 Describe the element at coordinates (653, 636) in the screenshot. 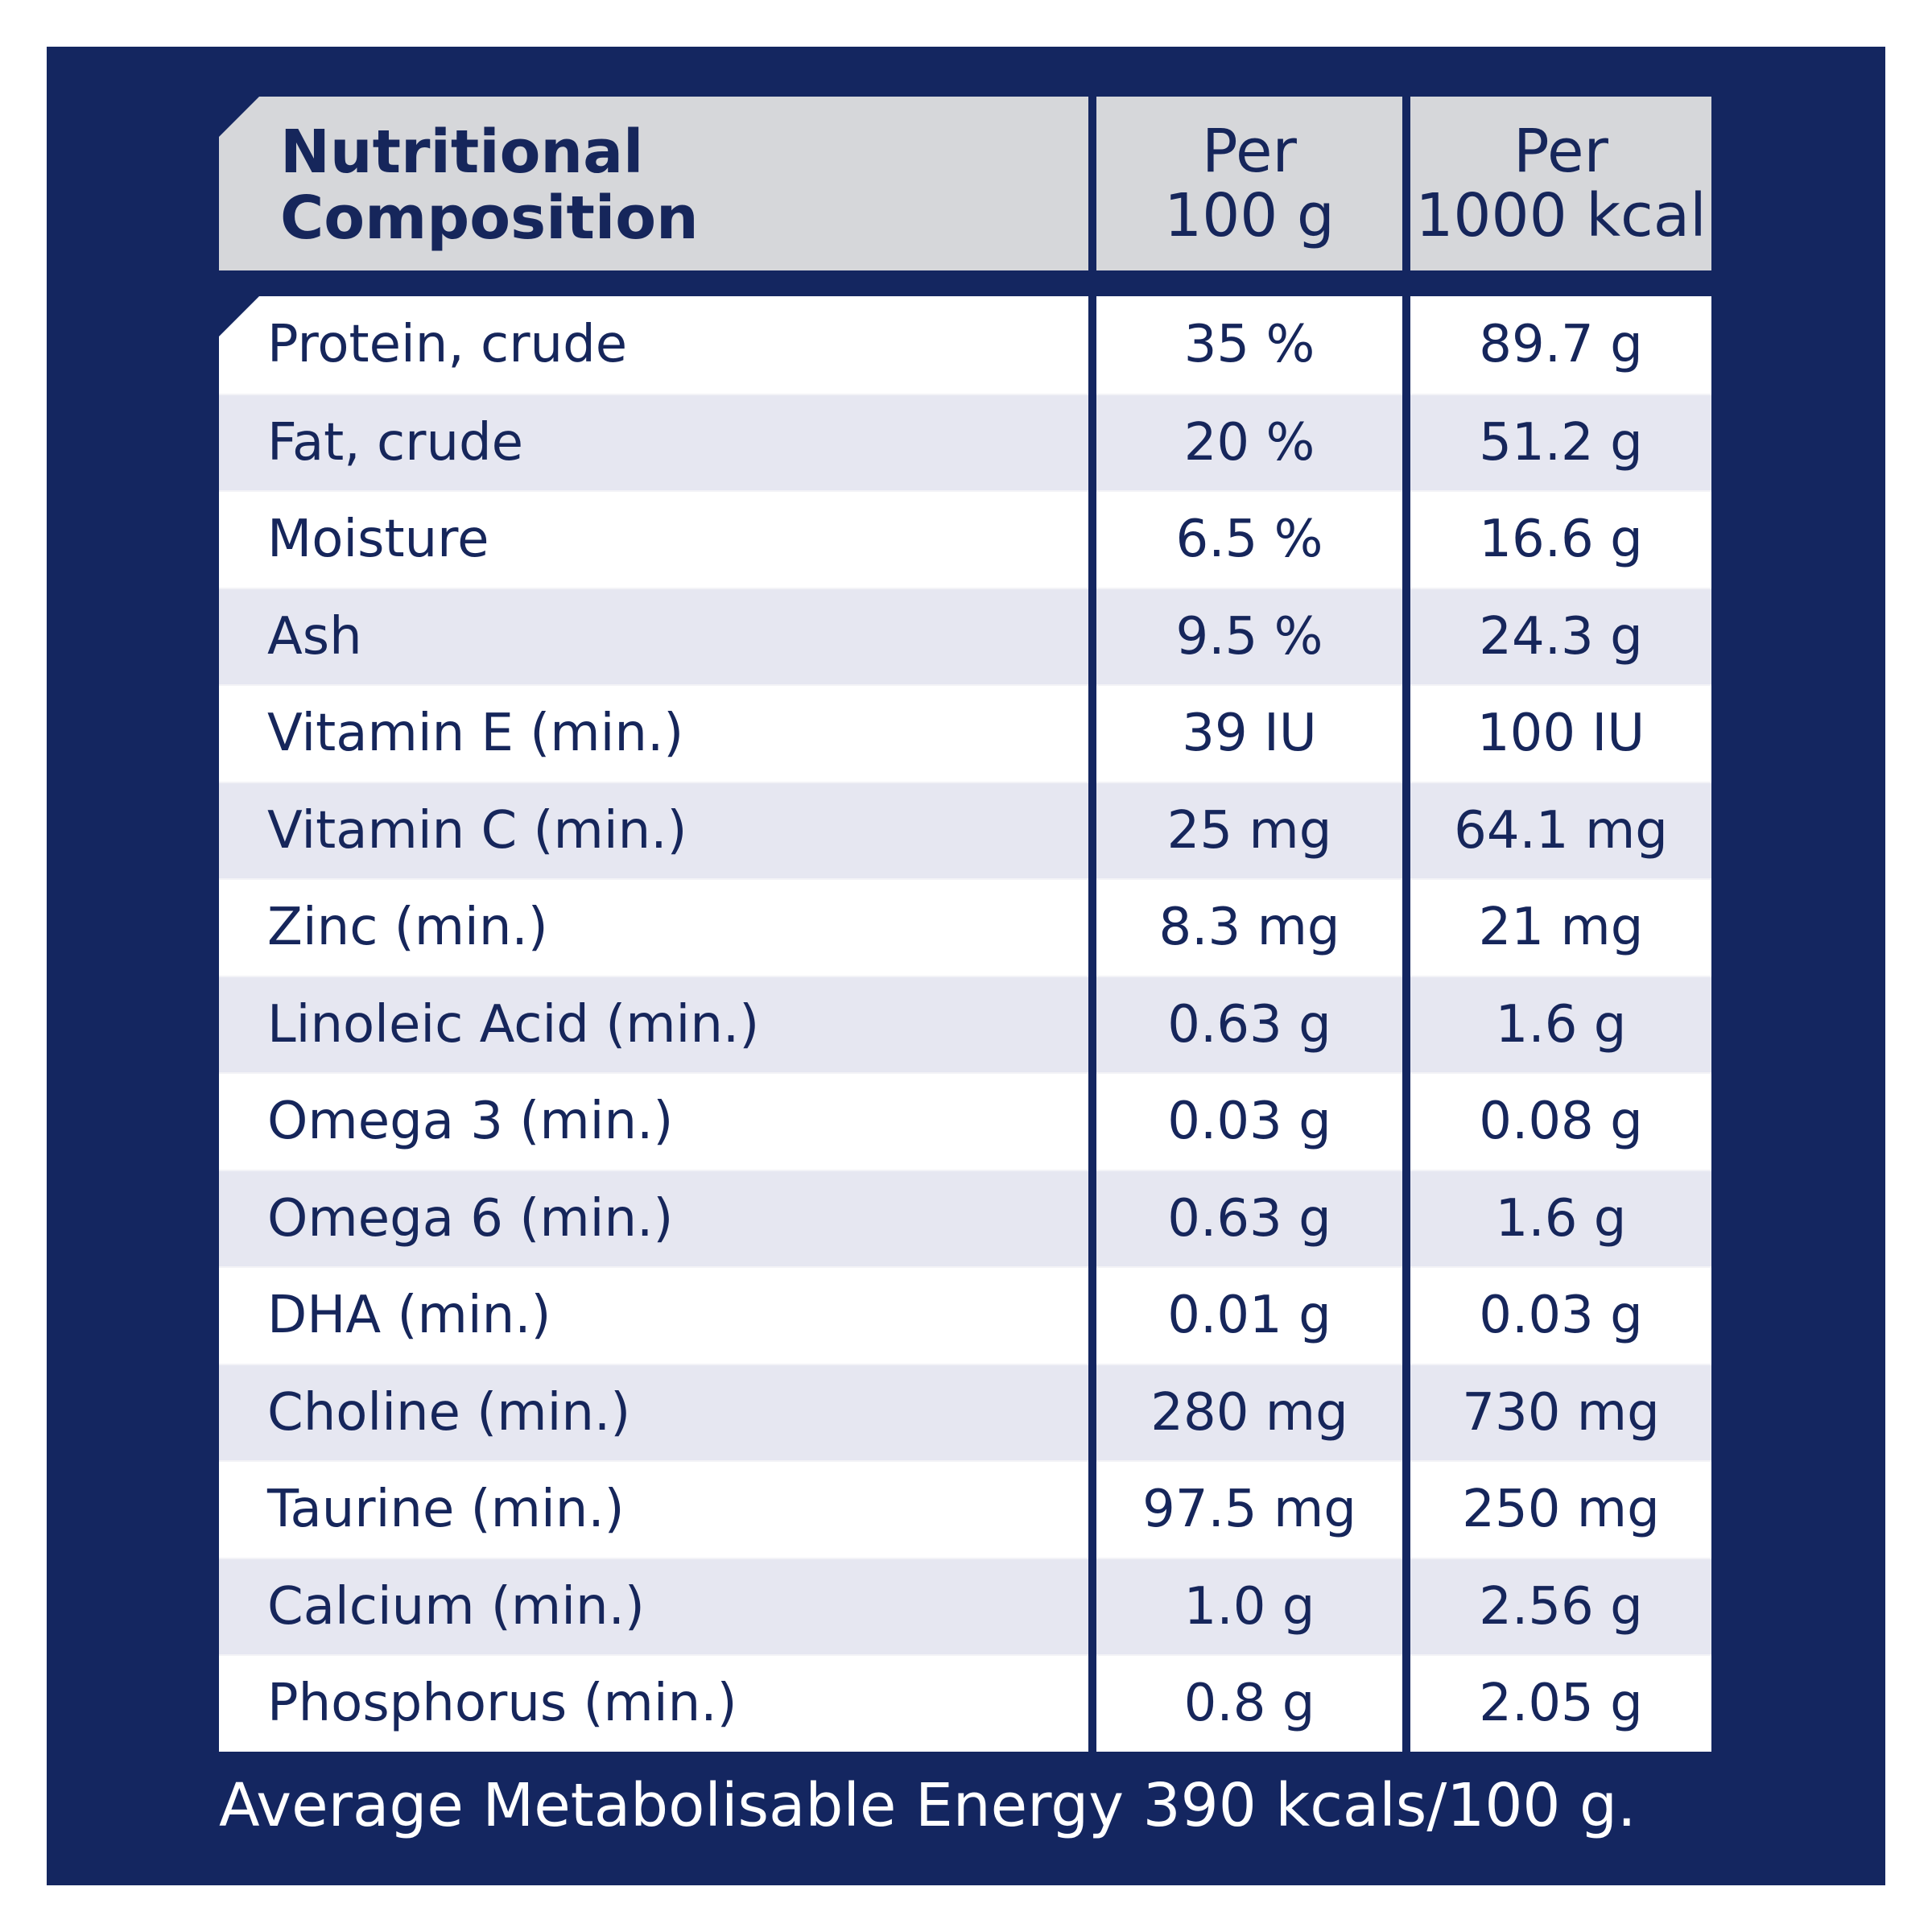

I see `nutrient-name: Ash` at that location.